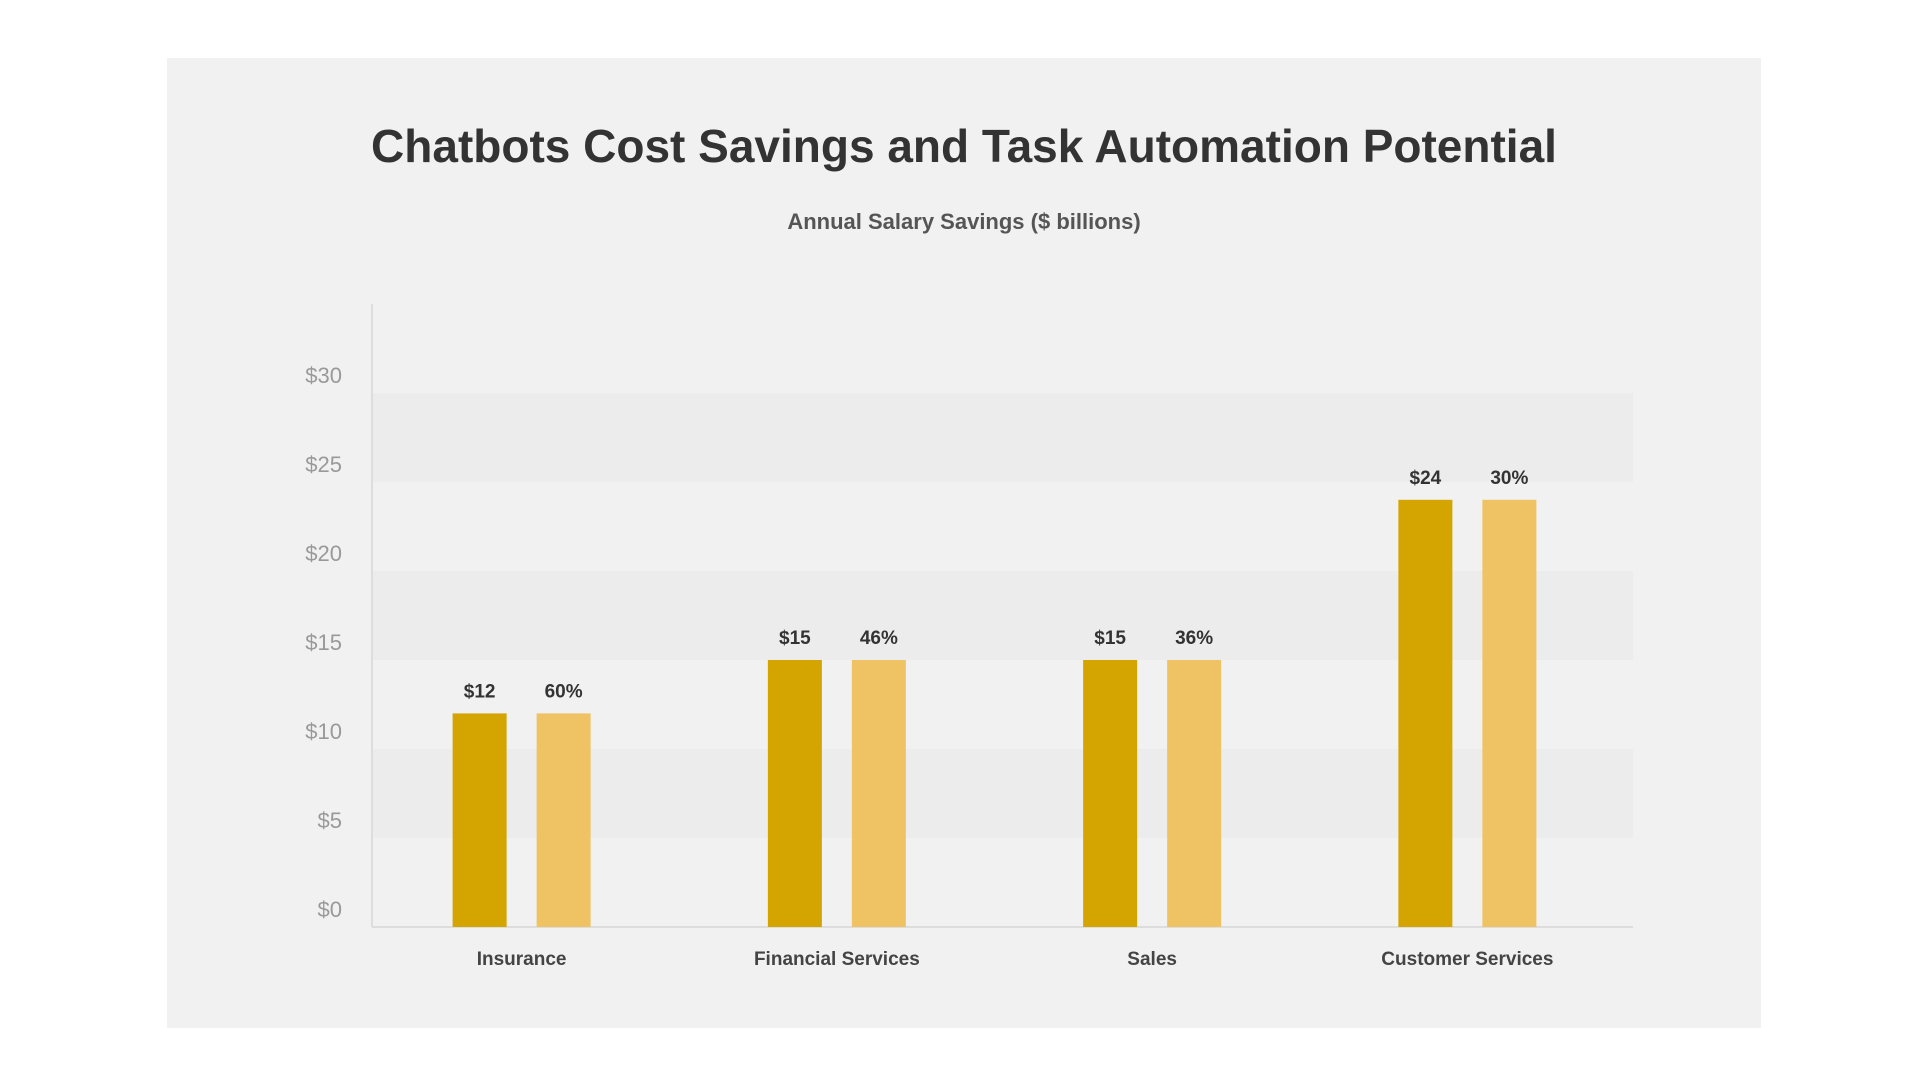  What do you see at coordinates (564, 691) in the screenshot?
I see `value-label: 60%` at bounding box center [564, 691].